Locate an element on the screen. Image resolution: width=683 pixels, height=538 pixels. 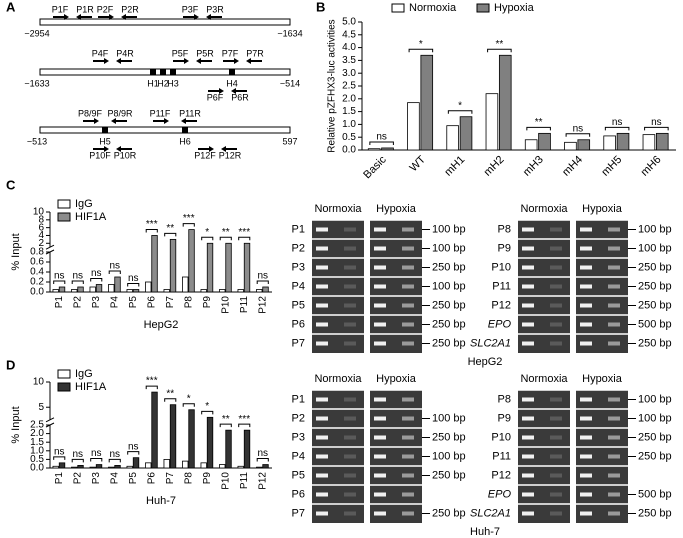
legend-swatch is located at coordinates (64, 204).